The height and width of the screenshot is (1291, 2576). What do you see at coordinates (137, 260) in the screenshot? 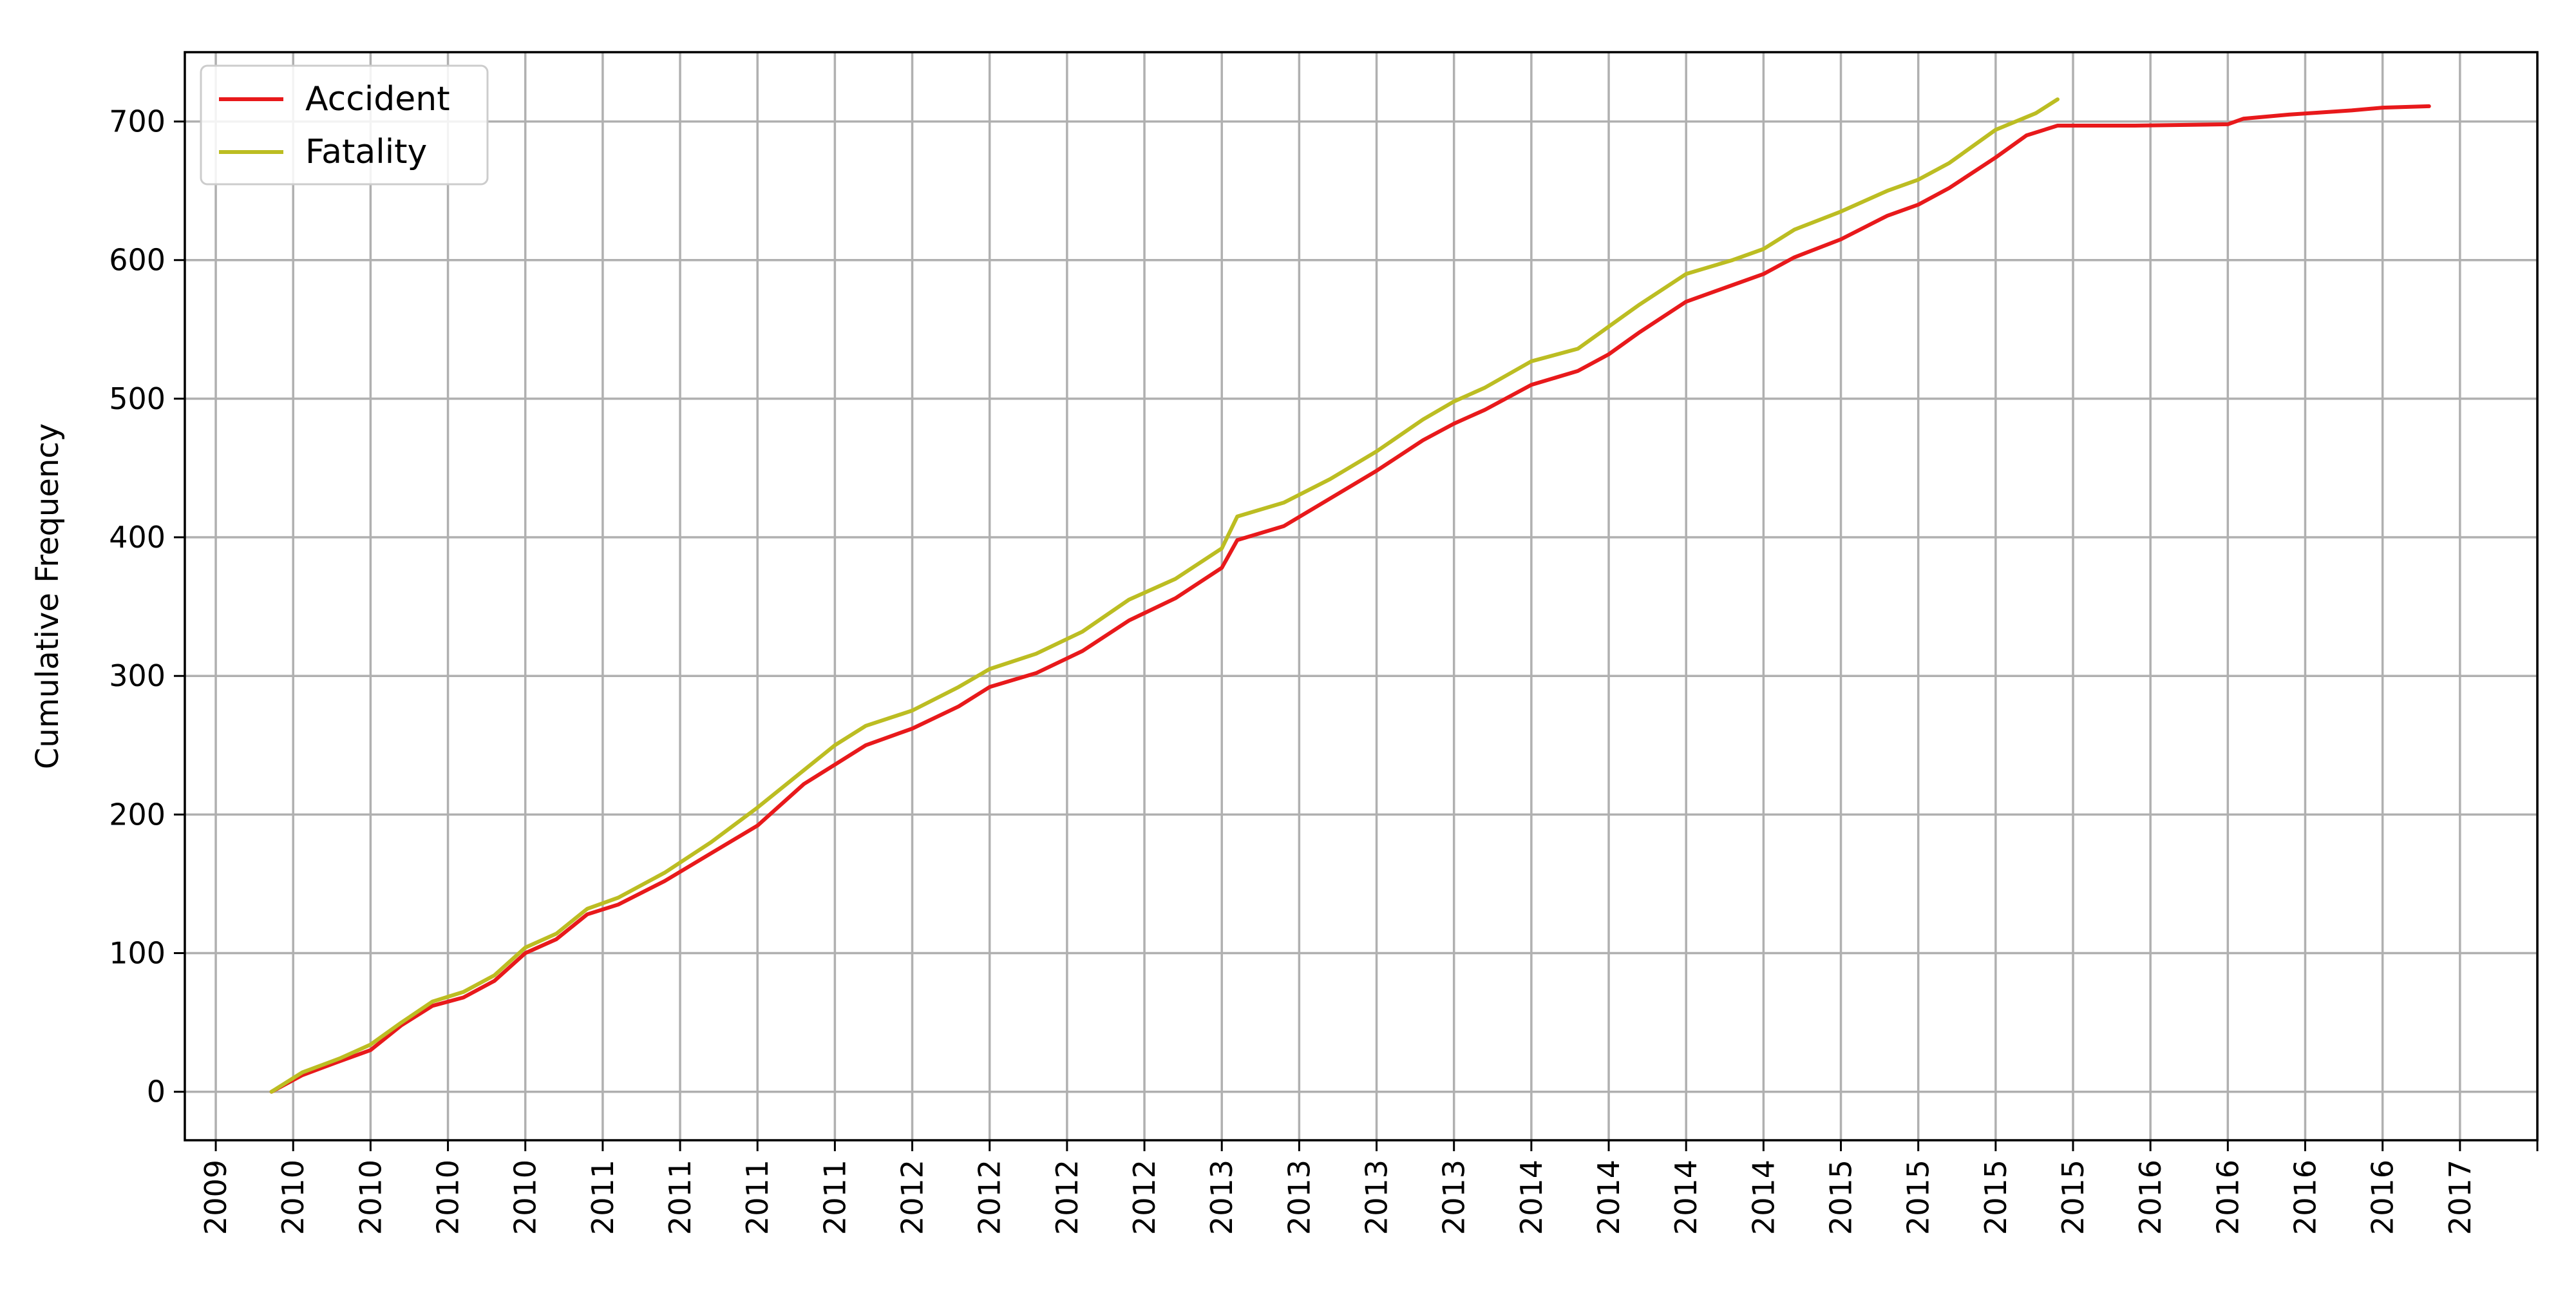
I see `y-tick-label: 600` at bounding box center [137, 260].